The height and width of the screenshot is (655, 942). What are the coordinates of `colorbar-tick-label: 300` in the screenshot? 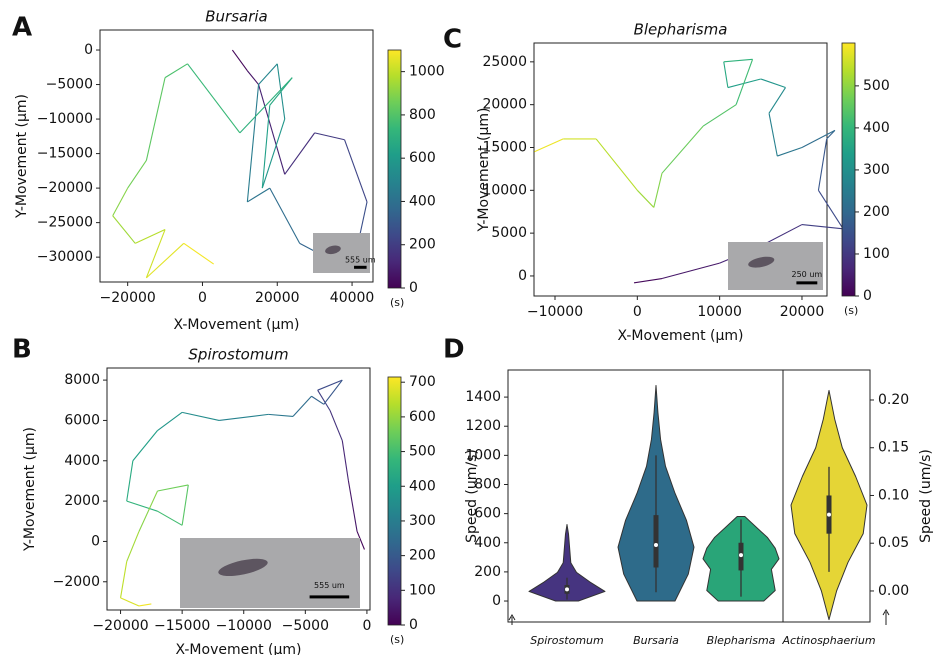 It's located at (422, 521).